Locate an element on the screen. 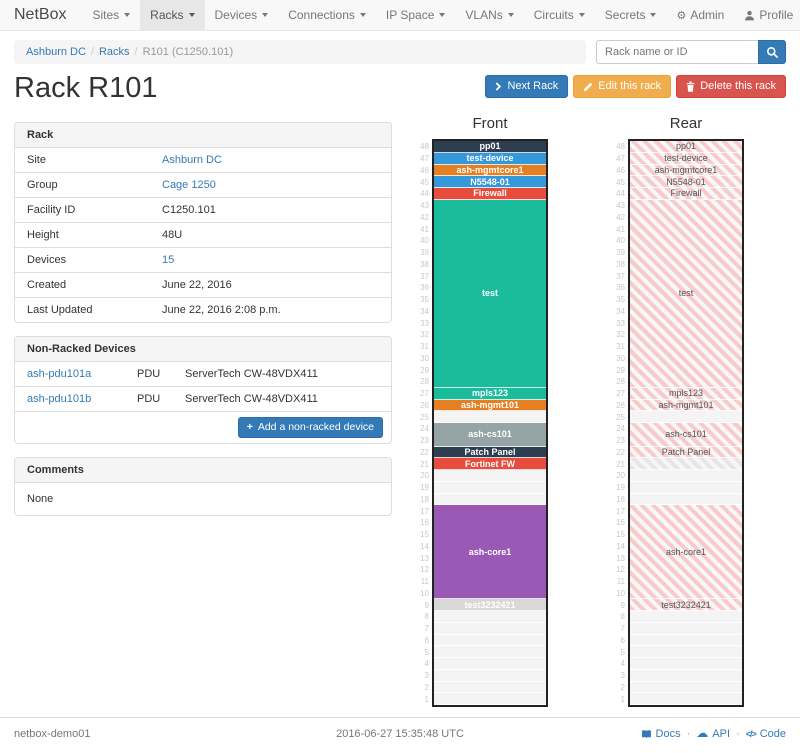 This screenshot has width=800, height=753. nav-item-sites: Sites is located at coordinates (111, 15).